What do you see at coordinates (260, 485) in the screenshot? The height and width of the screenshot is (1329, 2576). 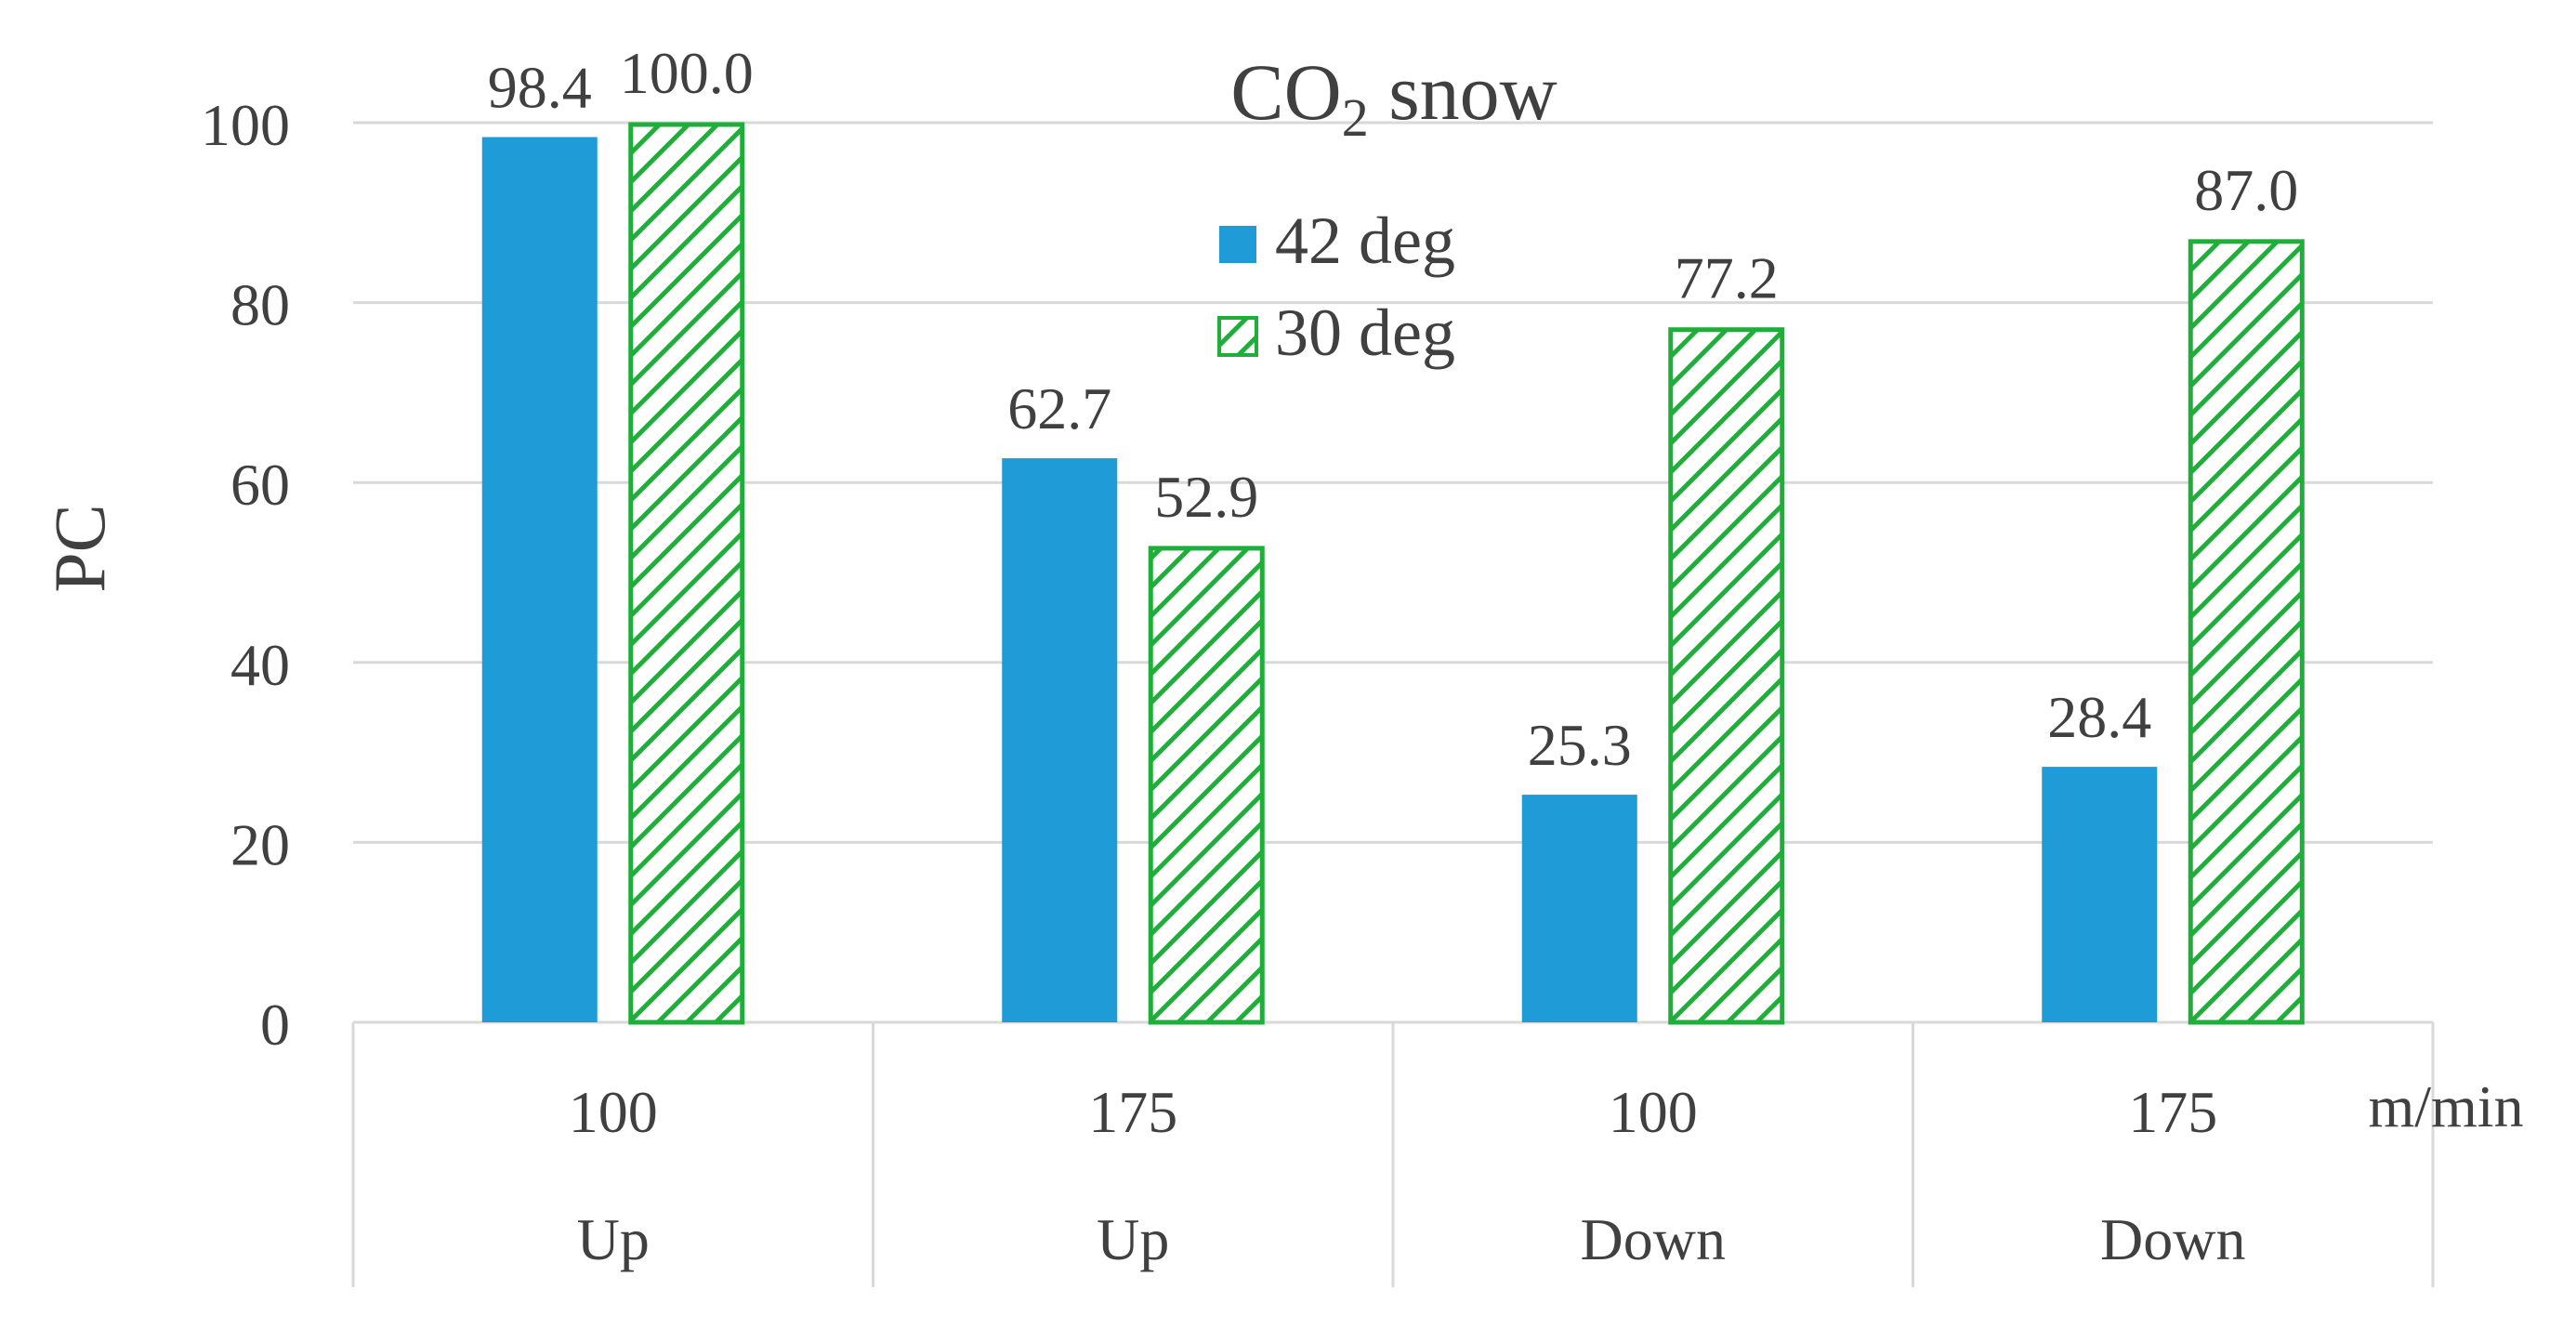 I see `y-tick-label-60: 60` at bounding box center [260, 485].